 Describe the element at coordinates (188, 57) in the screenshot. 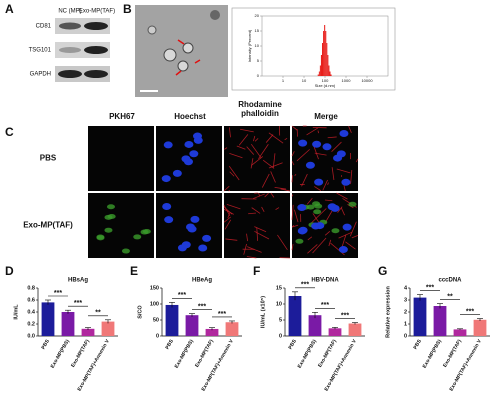

I see `arrow` at that location.